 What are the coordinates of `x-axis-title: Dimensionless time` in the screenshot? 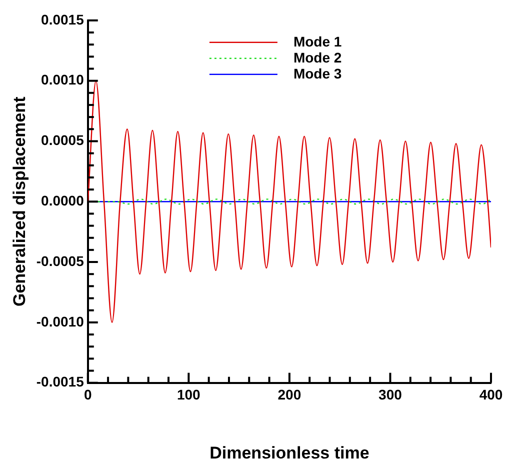 It's located at (290, 452).